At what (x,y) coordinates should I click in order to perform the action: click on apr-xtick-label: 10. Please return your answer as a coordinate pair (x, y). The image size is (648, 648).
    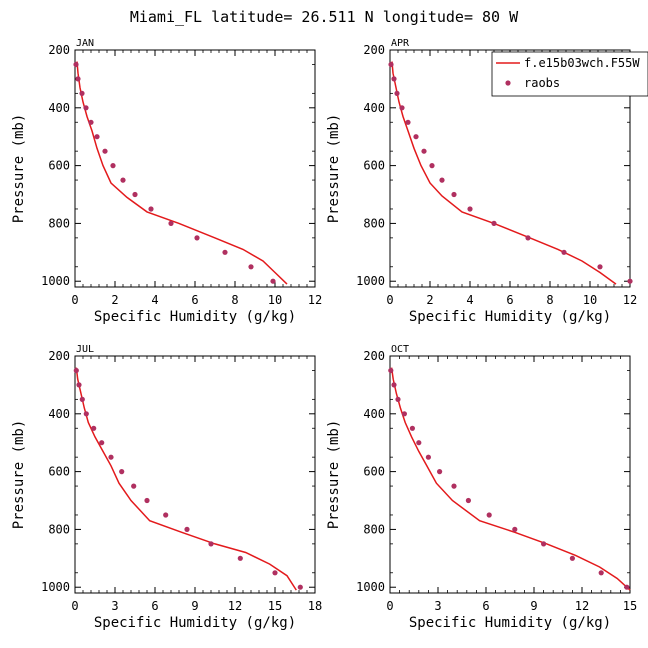
    Looking at the image, I should click on (590, 300).